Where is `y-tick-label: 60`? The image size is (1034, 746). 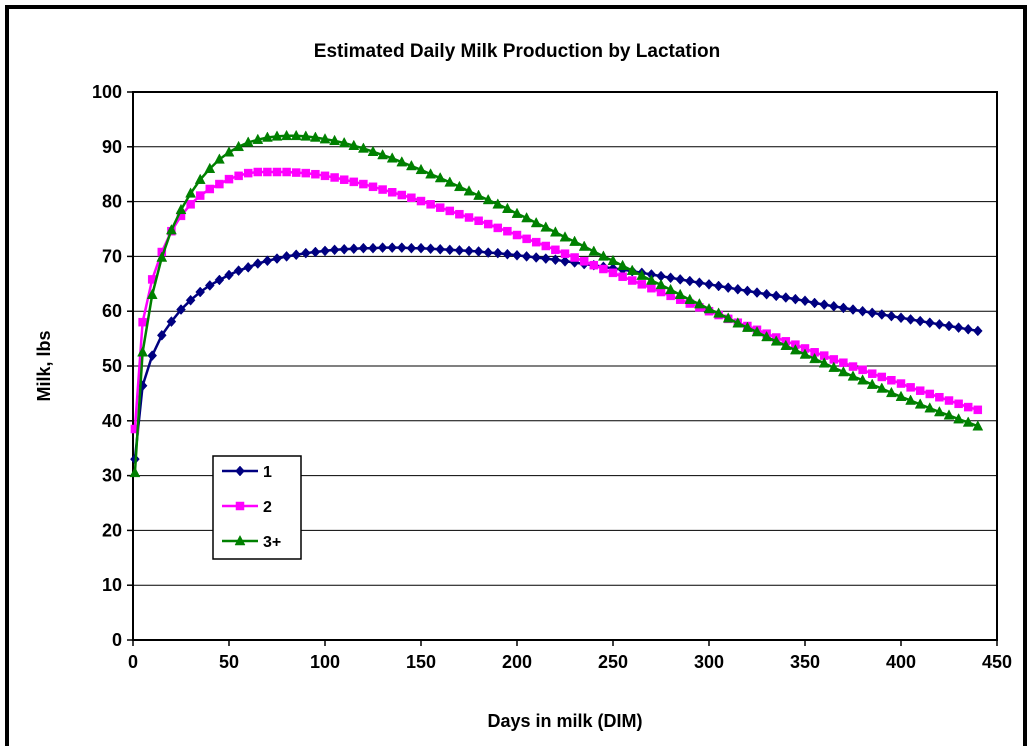 y-tick-label: 60 is located at coordinates (112, 311).